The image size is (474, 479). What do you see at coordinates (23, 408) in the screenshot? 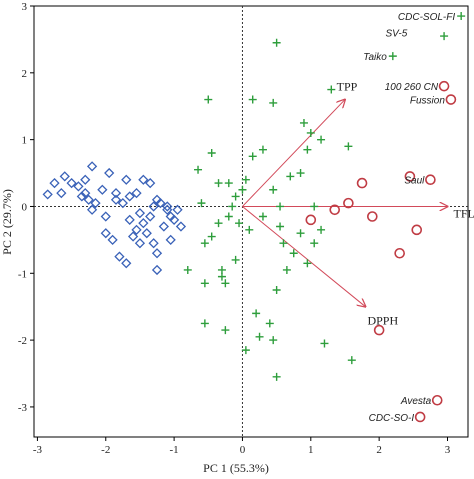
I see `y-tick-label: -3` at bounding box center [23, 408].